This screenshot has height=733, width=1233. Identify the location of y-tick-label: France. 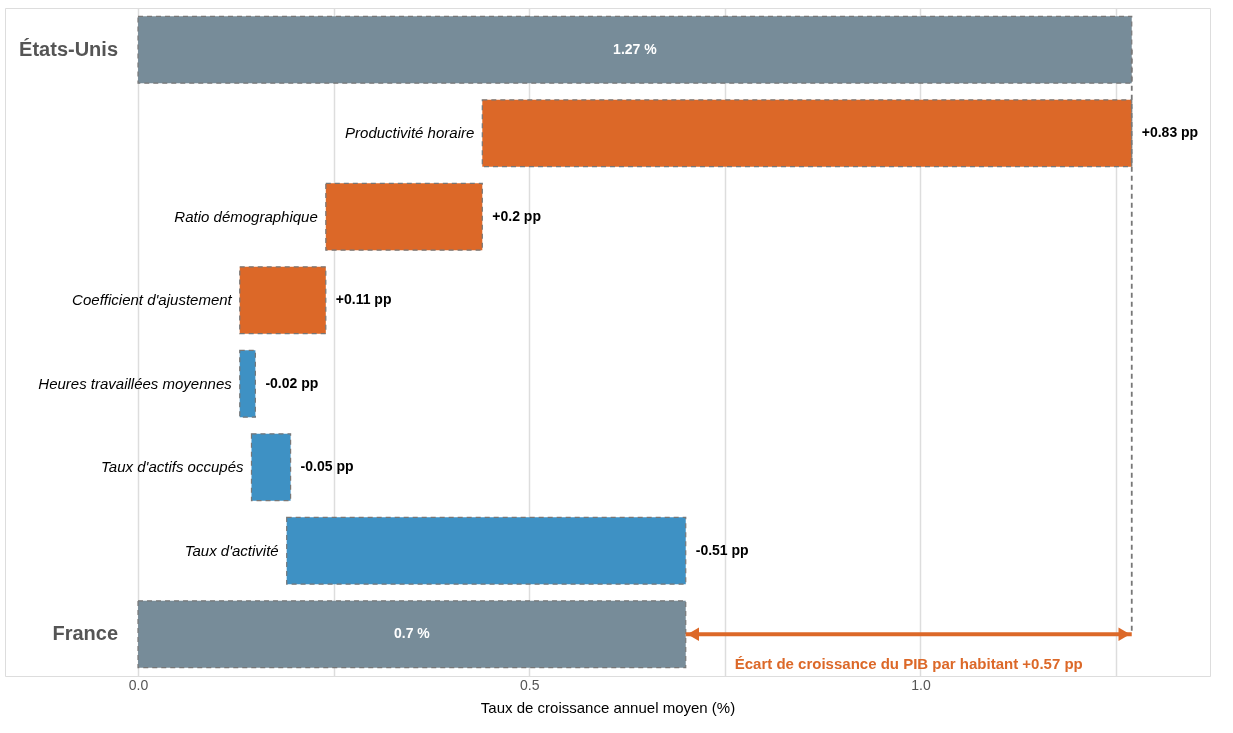
(85, 633).